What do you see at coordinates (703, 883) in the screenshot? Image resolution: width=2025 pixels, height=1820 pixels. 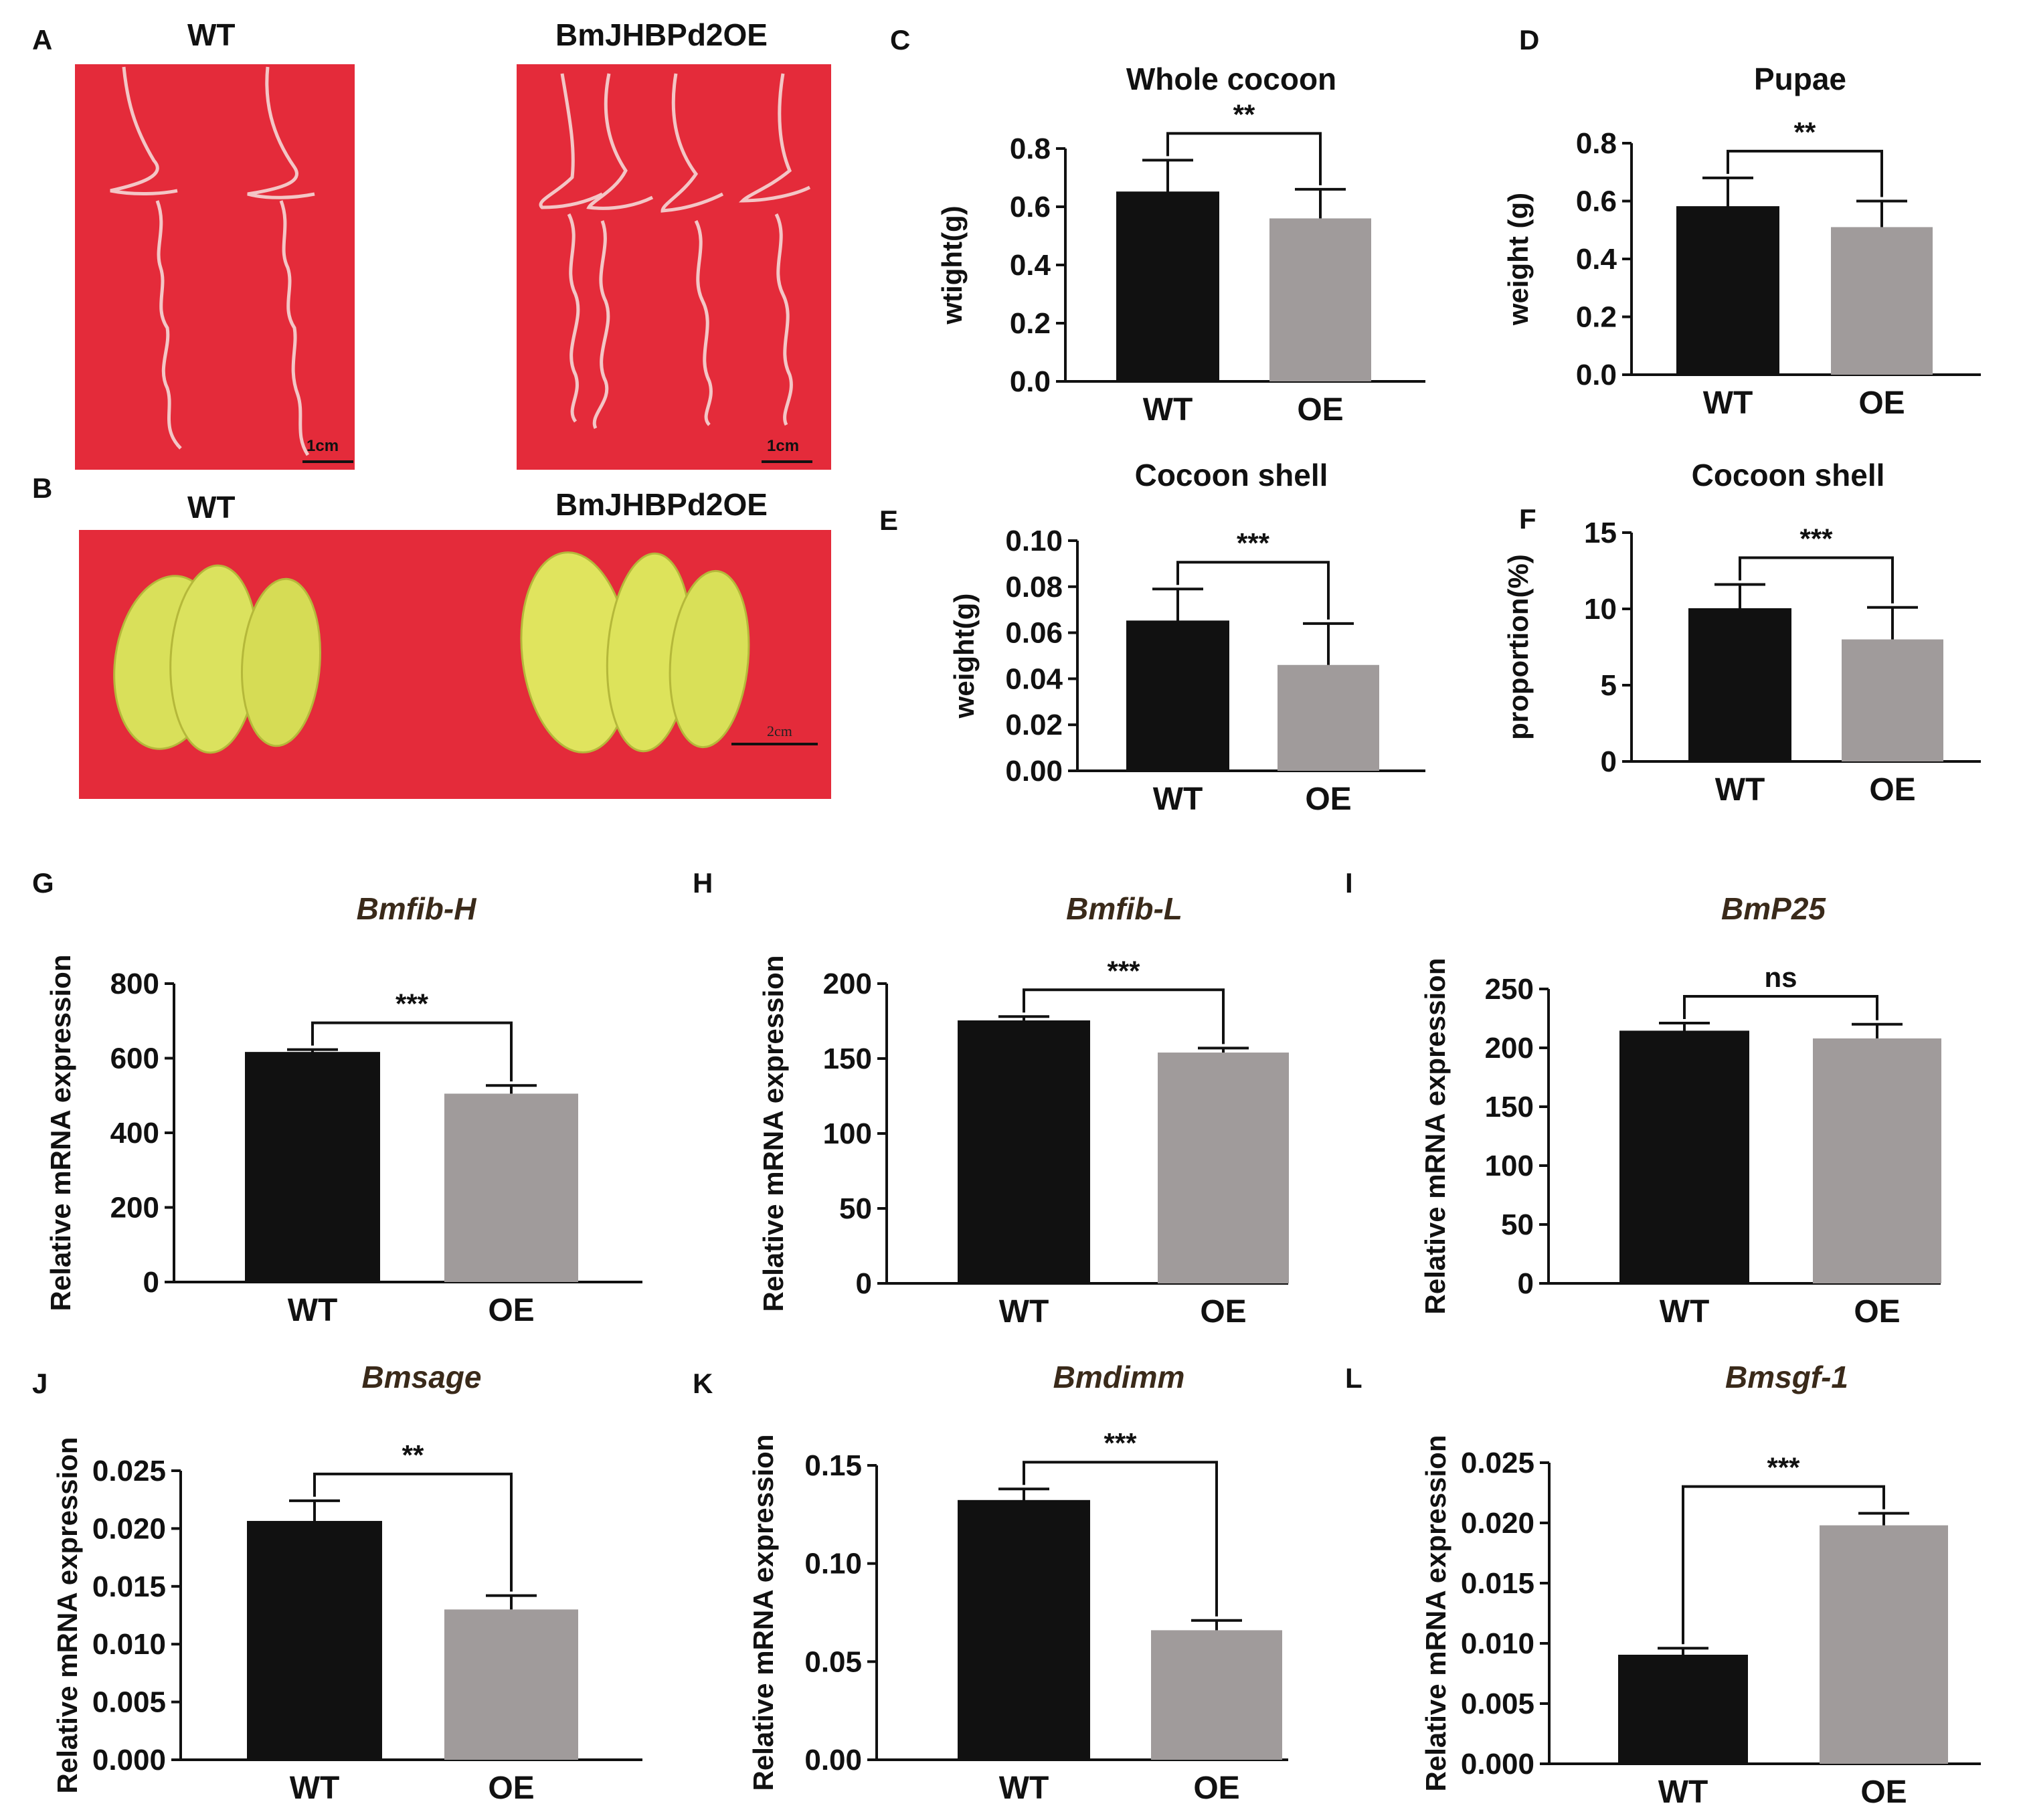 I see `panel-letter-h: H` at bounding box center [703, 883].